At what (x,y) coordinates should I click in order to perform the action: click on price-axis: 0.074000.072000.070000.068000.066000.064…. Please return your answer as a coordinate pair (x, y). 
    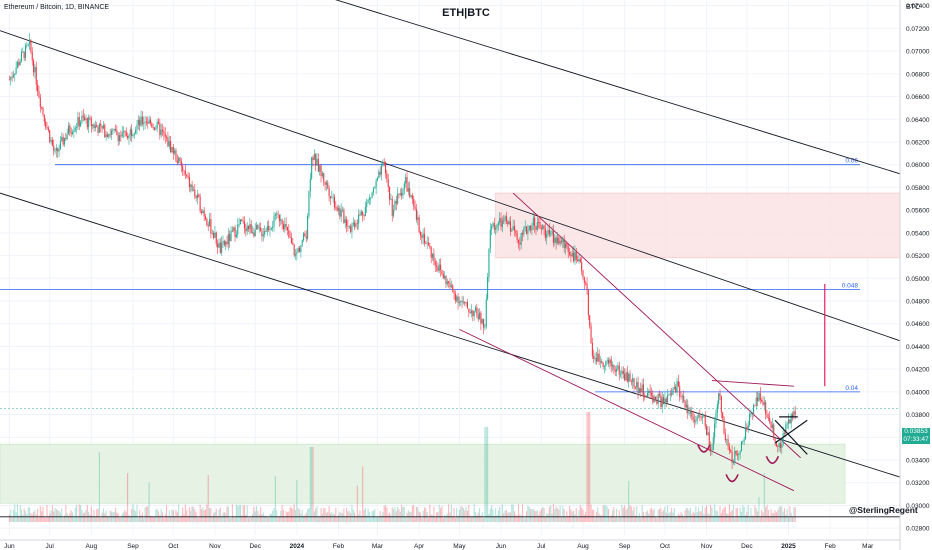
    Looking at the image, I should click on (914, 275).